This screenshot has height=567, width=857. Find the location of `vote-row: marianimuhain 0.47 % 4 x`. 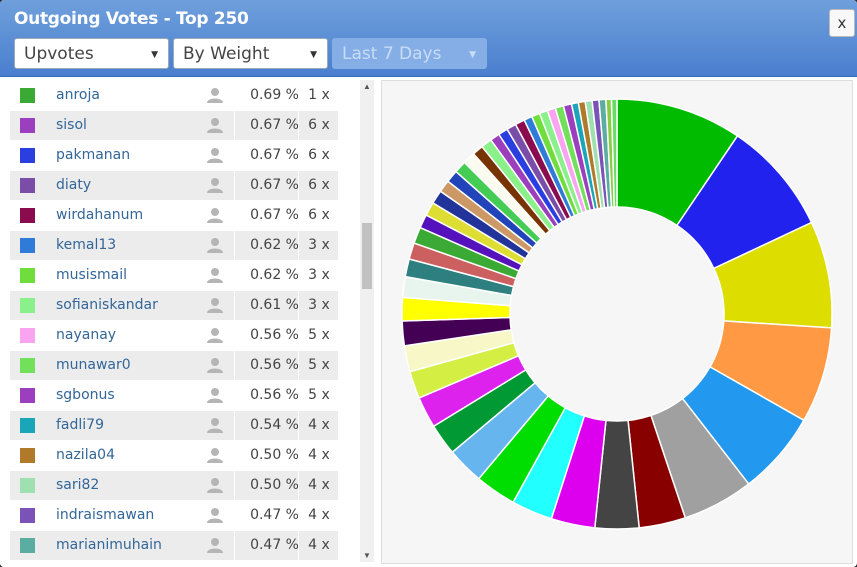

vote-row: marianimuhain 0.47 % 4 x is located at coordinates (174, 545).